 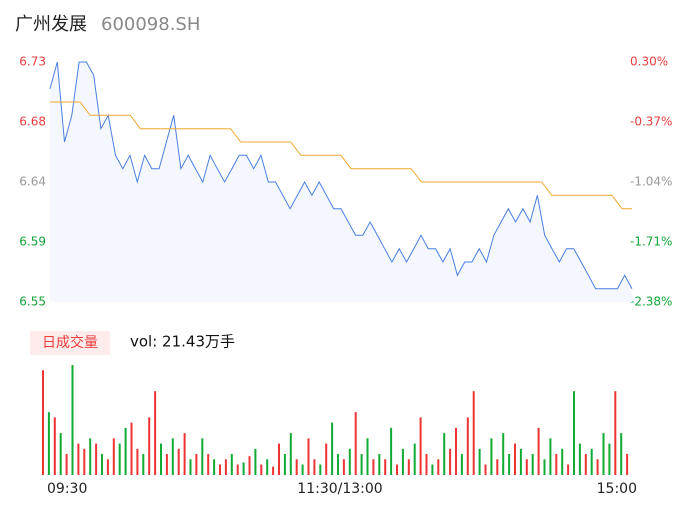 What do you see at coordinates (649, 62) in the screenshot?
I see `y2-tick-label: 0.30%` at bounding box center [649, 62].